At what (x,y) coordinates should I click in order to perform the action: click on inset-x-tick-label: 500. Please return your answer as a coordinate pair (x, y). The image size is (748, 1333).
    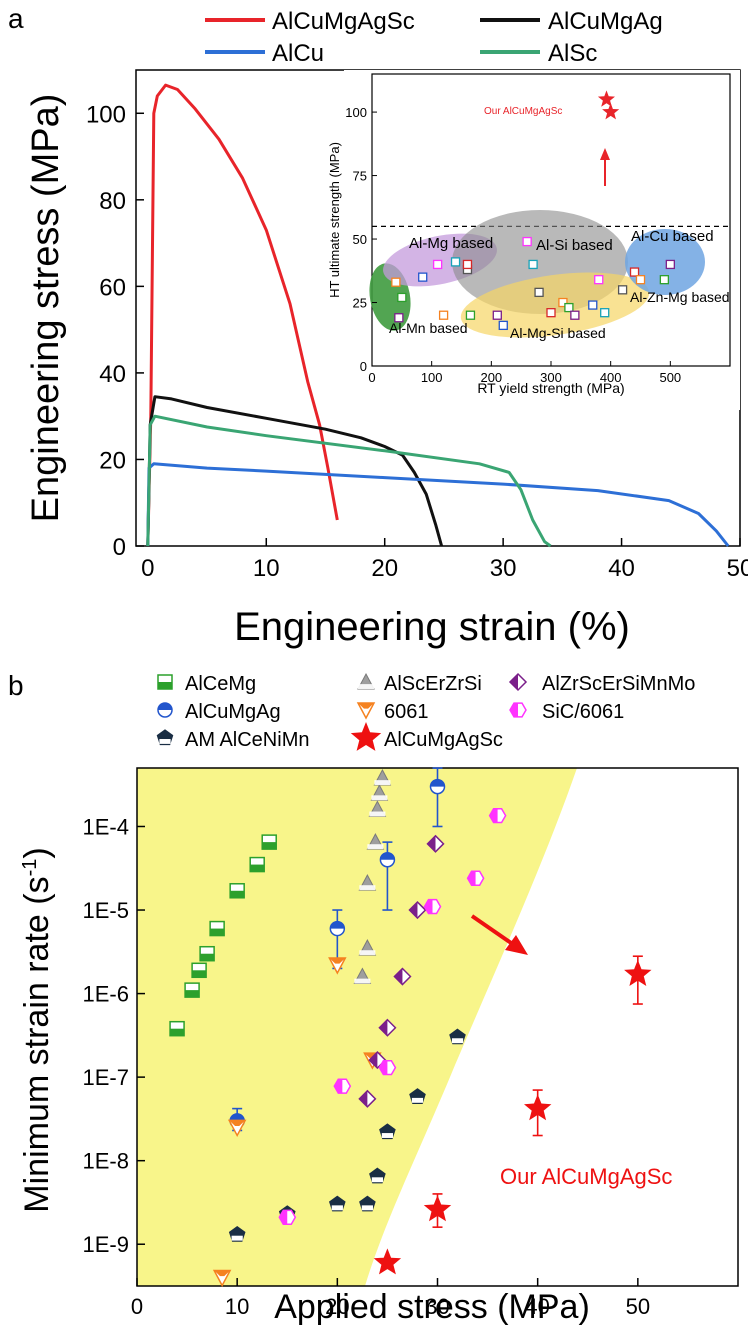
    Looking at the image, I should click on (670, 377).